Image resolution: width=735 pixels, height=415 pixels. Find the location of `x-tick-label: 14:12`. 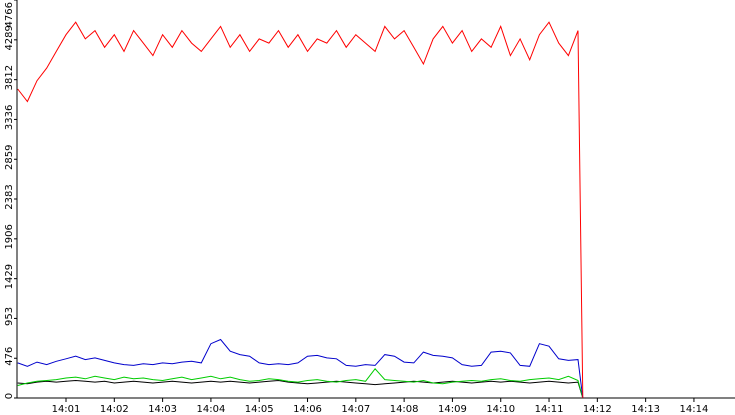

x-tick-label: 14:12 is located at coordinates (597, 409).